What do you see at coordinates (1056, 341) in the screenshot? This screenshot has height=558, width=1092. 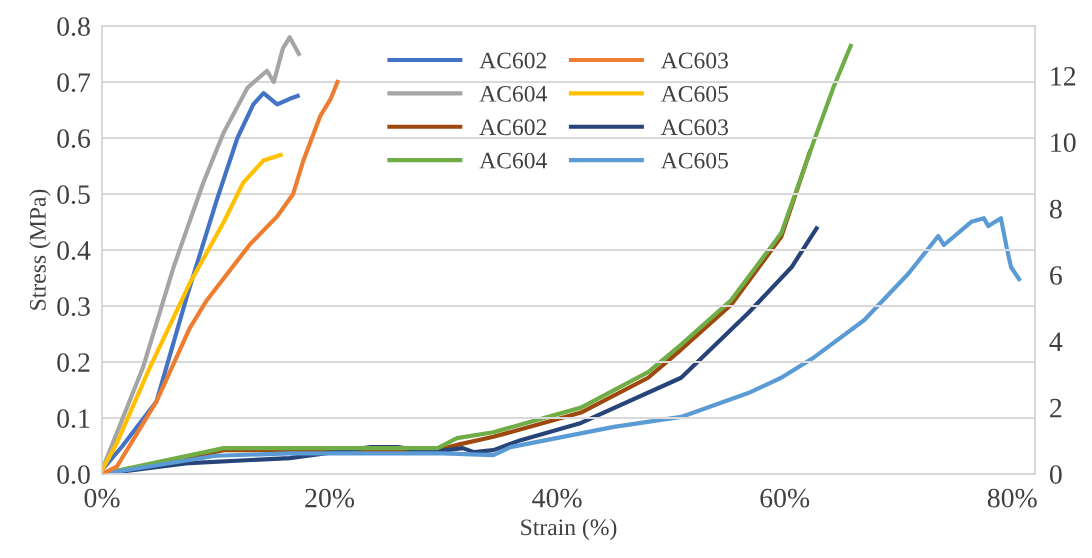 I see `y2-tick-label: 4` at bounding box center [1056, 341].